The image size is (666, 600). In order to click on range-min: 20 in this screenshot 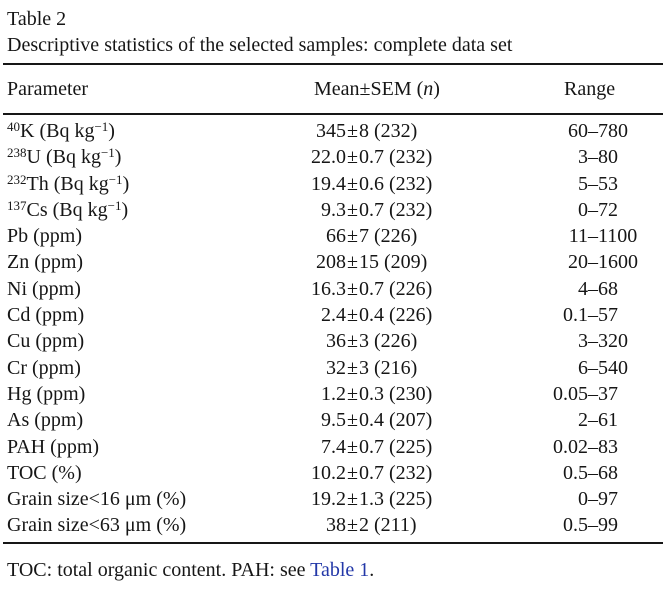, I will do `click(578, 262)`.